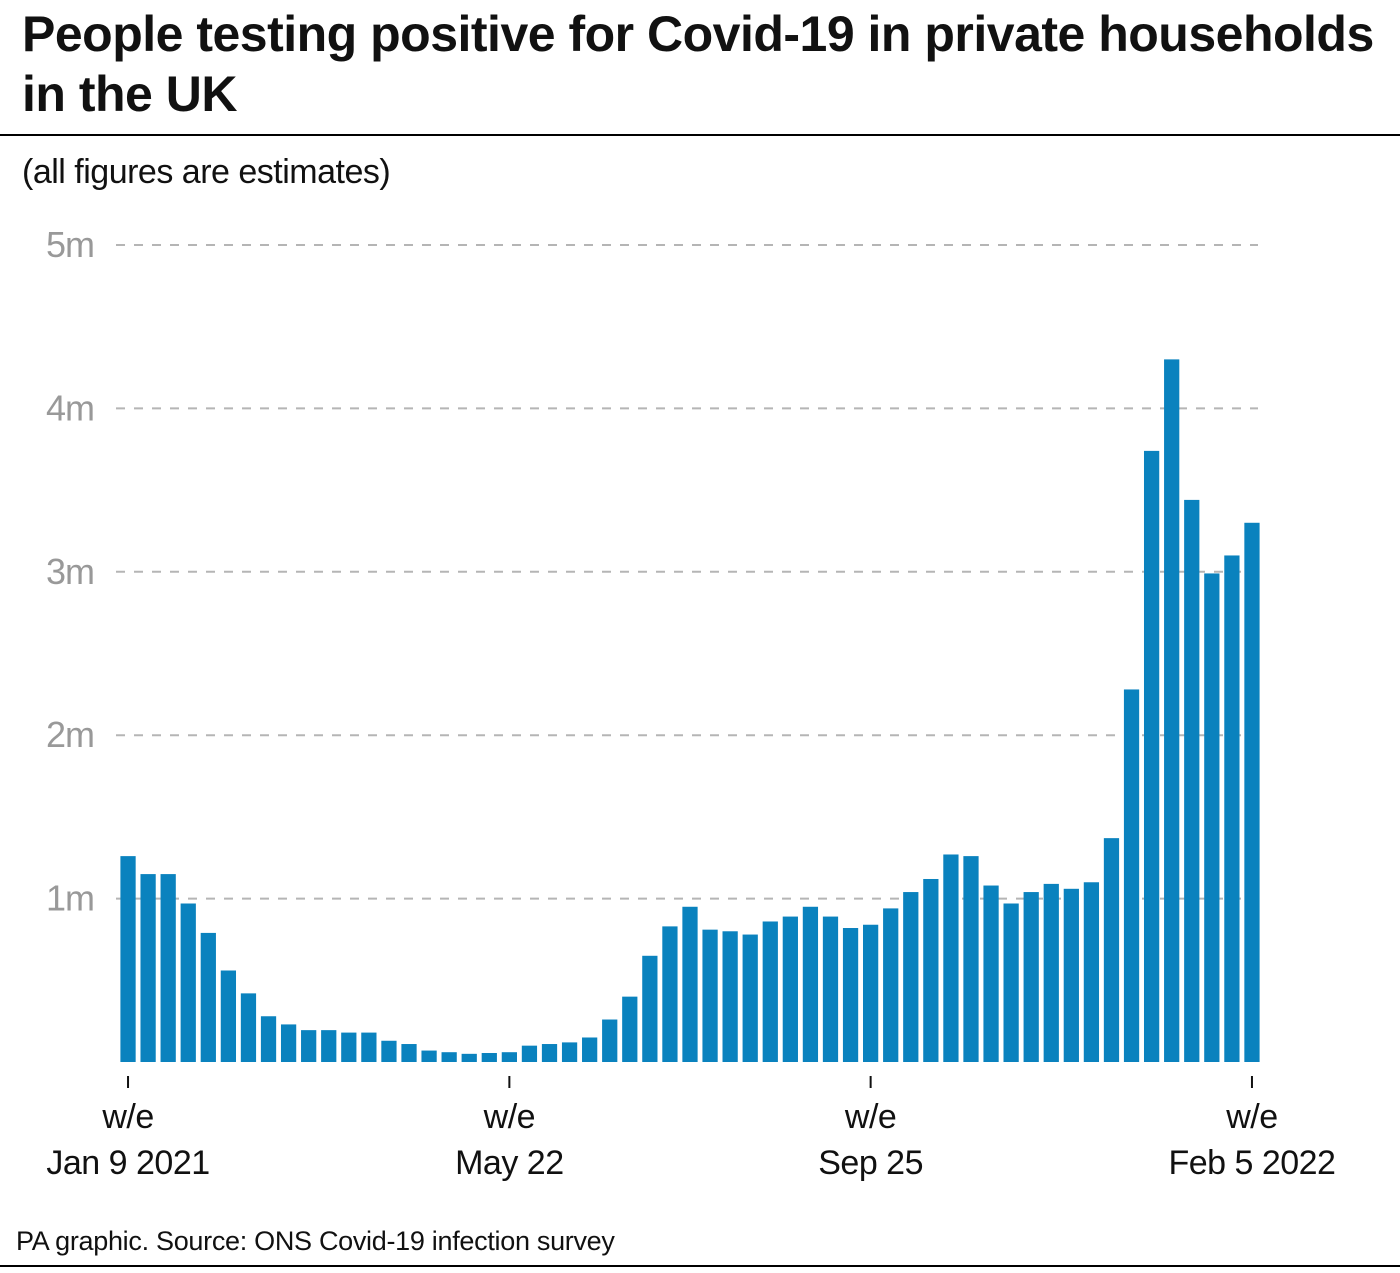  I want to click on y-tick-label: 4m, so click(70, 407).